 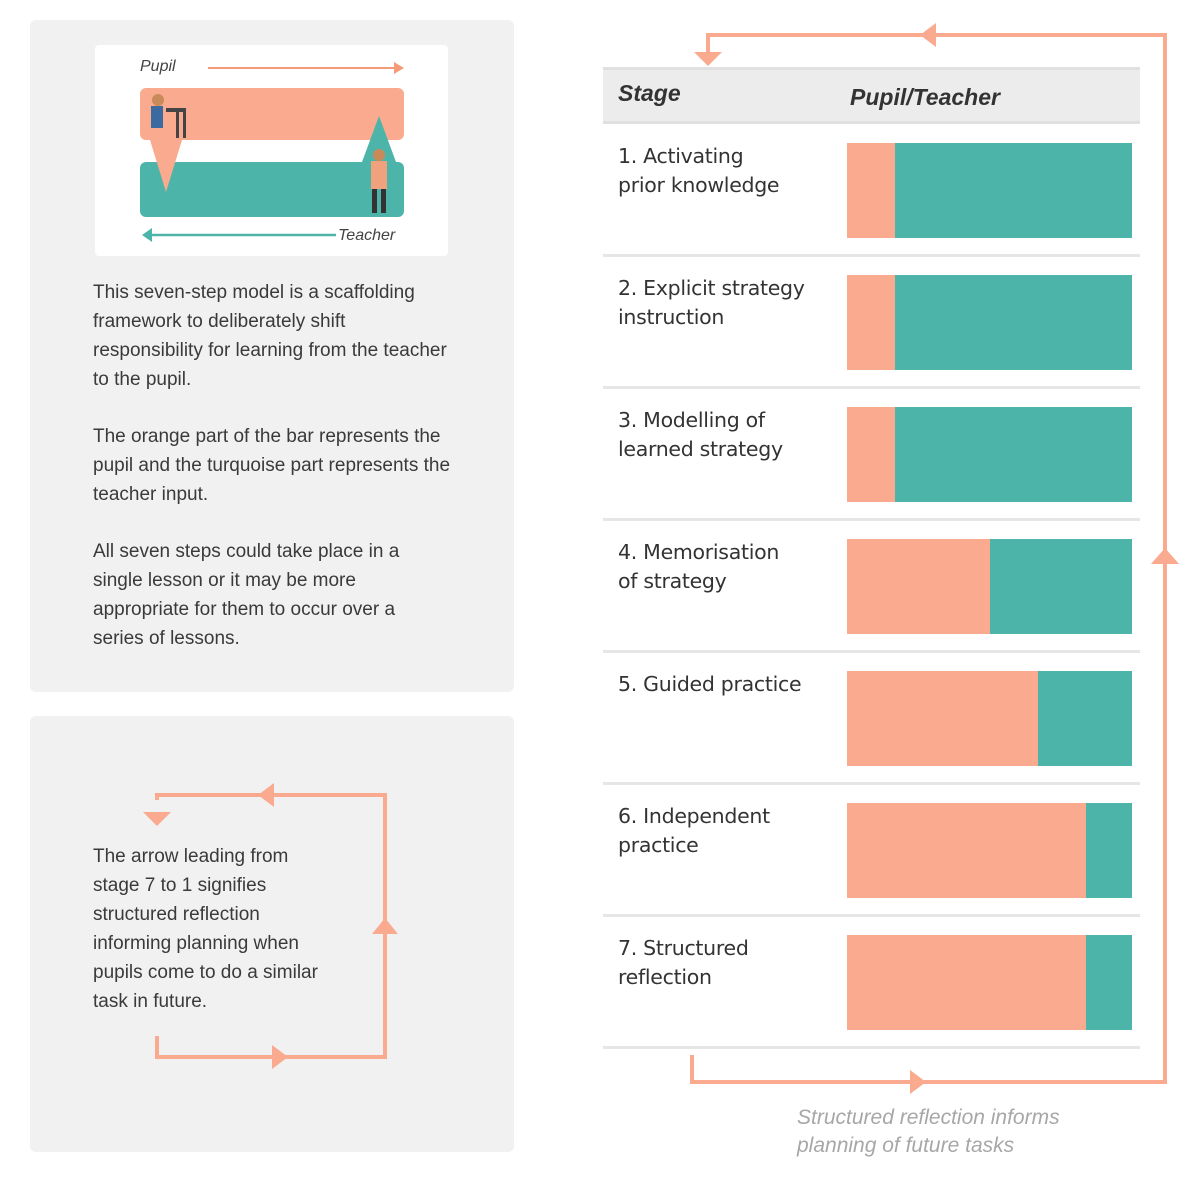 What do you see at coordinates (272, 189) in the screenshot?
I see `illus-teacher-band` at bounding box center [272, 189].